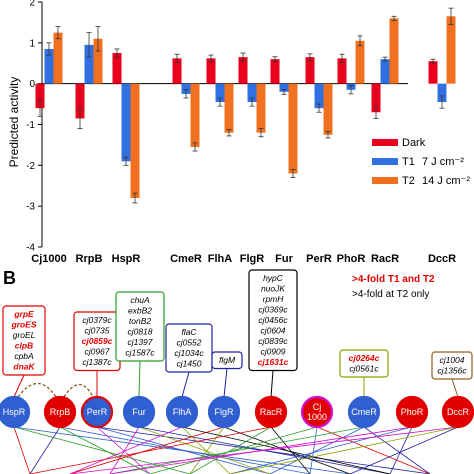 Image resolution: width=474 pixels, height=474 pixels. What do you see at coordinates (140, 300) in the screenshot?
I see `target-gene: chuA` at bounding box center [140, 300].